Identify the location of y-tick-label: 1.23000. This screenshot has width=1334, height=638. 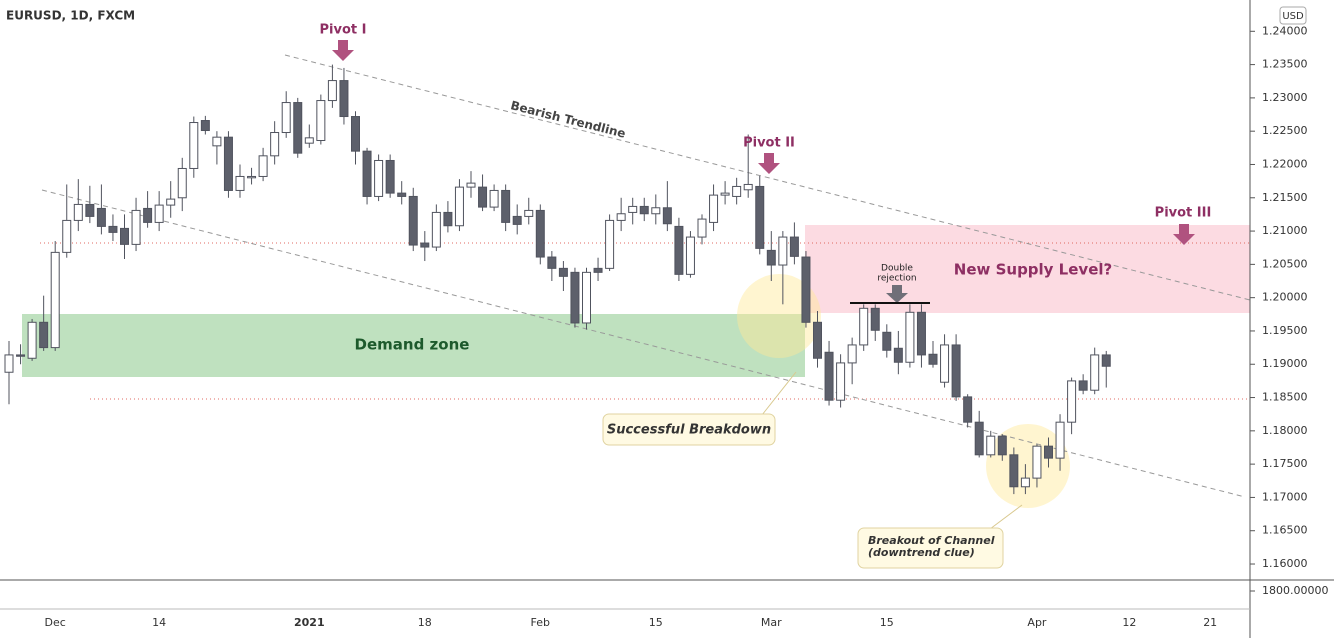
(1285, 97).